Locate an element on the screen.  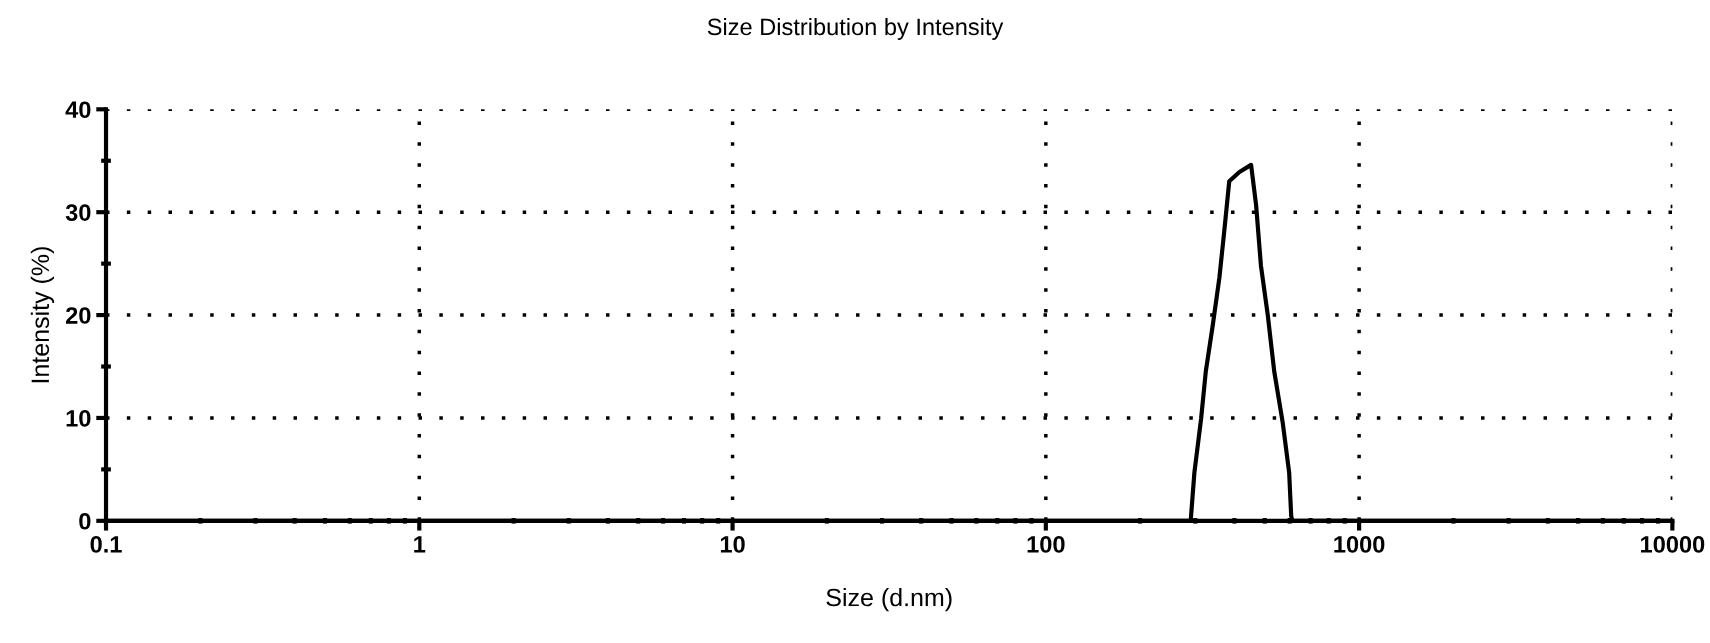
y-tick-label: 40 is located at coordinates (78, 110).